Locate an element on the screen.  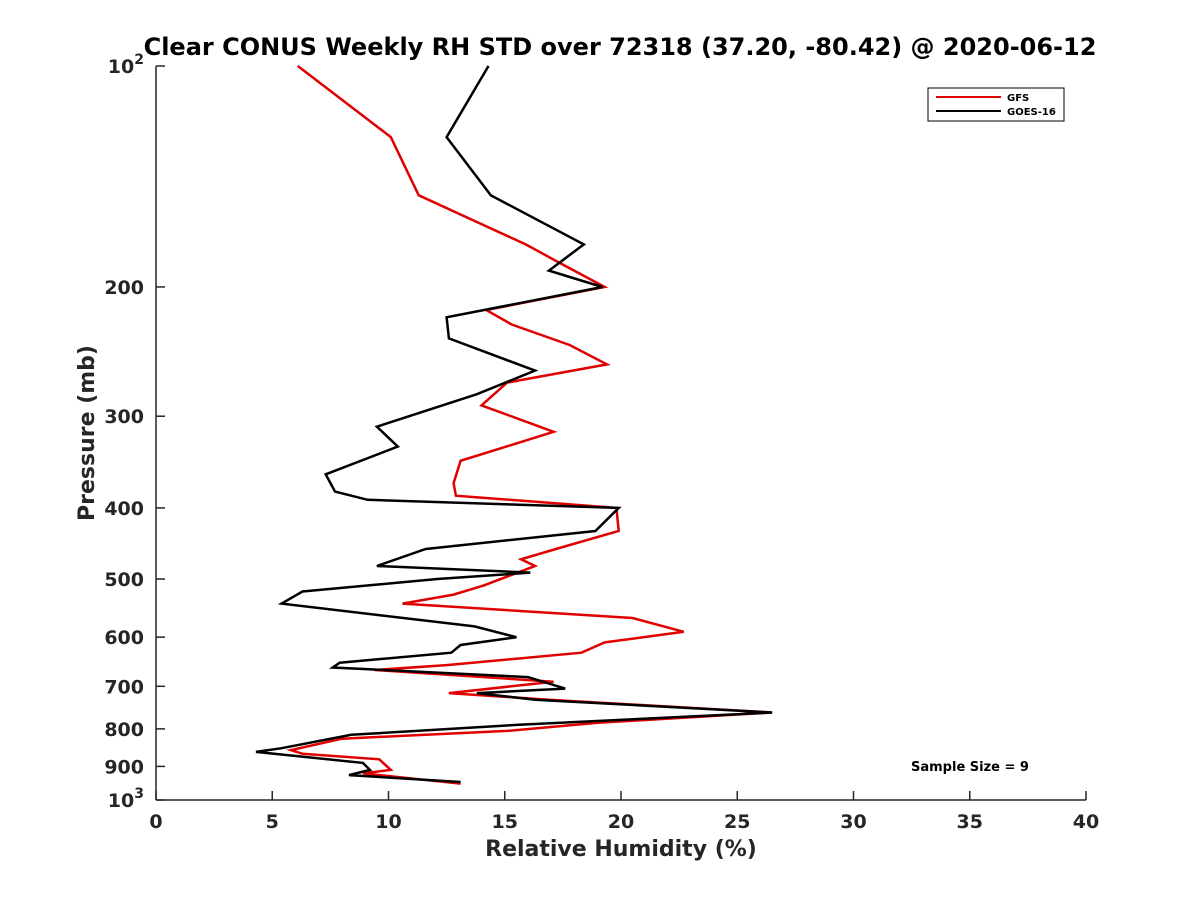
y-tick-label: 900 is located at coordinates (124, 767).